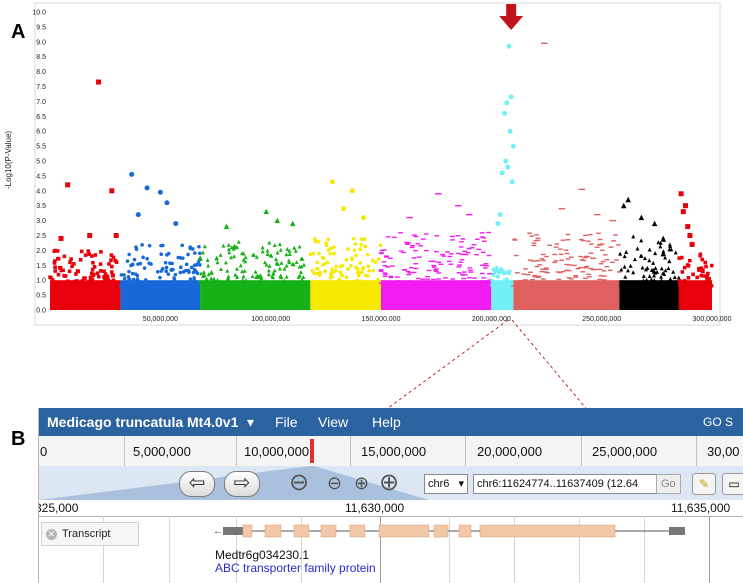 This screenshot has width=743, height=583. I want to click on zoom-out-icon: ⊖, so click(335, 483).